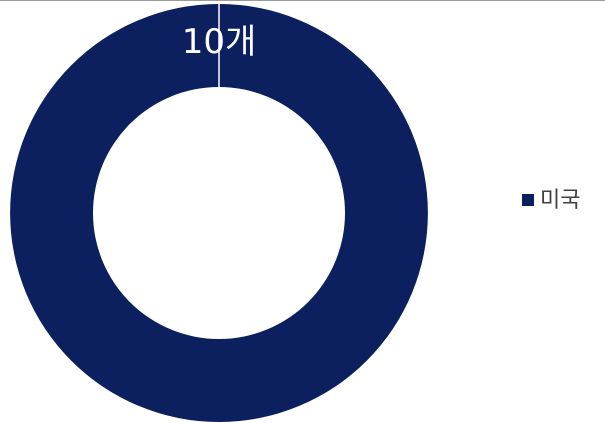 The height and width of the screenshot is (423, 605). What do you see at coordinates (219, 42) in the screenshot?
I see `data-label: 10개` at bounding box center [219, 42].